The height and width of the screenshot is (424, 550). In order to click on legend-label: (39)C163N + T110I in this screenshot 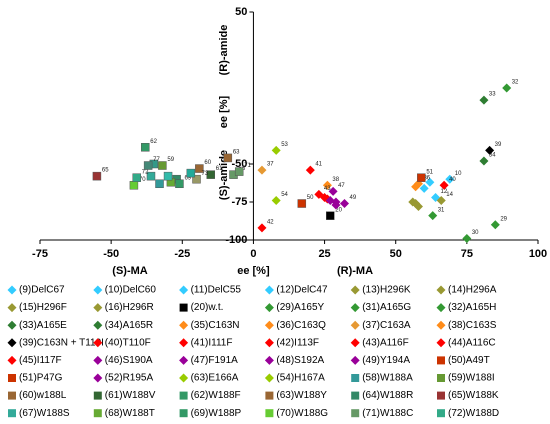, I will do `click(61, 342)`.